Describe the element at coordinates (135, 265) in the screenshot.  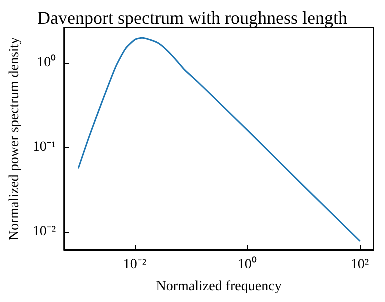
I see `x-tick-label: 10⁻²` at that location.